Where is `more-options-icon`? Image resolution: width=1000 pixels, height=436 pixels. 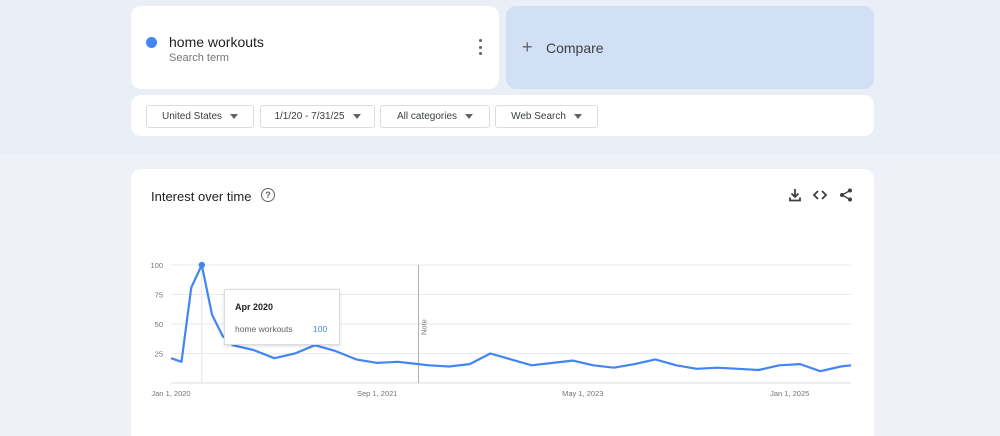
more-options-icon is located at coordinates (480, 47).